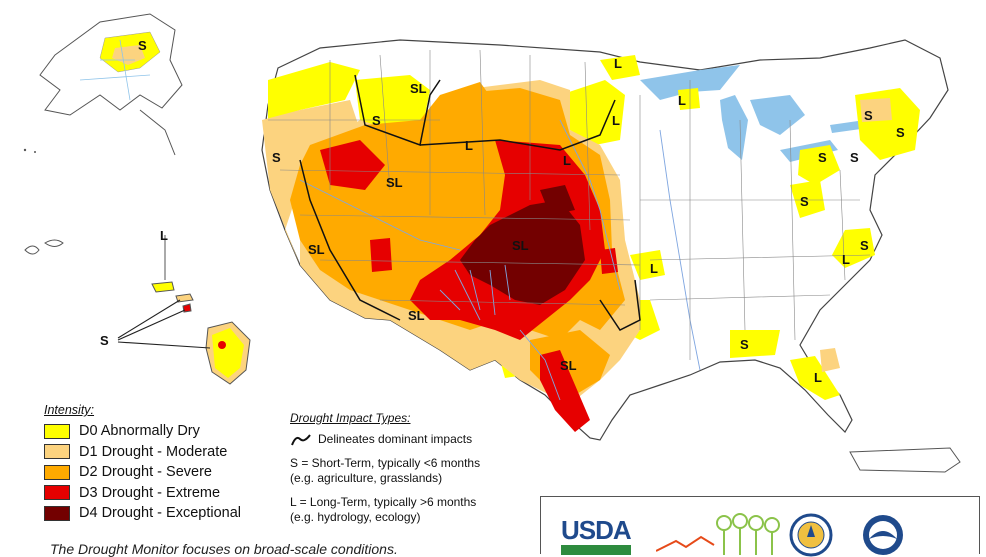  I want to click on delineates-row: Delineates dominant impacts, so click(415, 439).